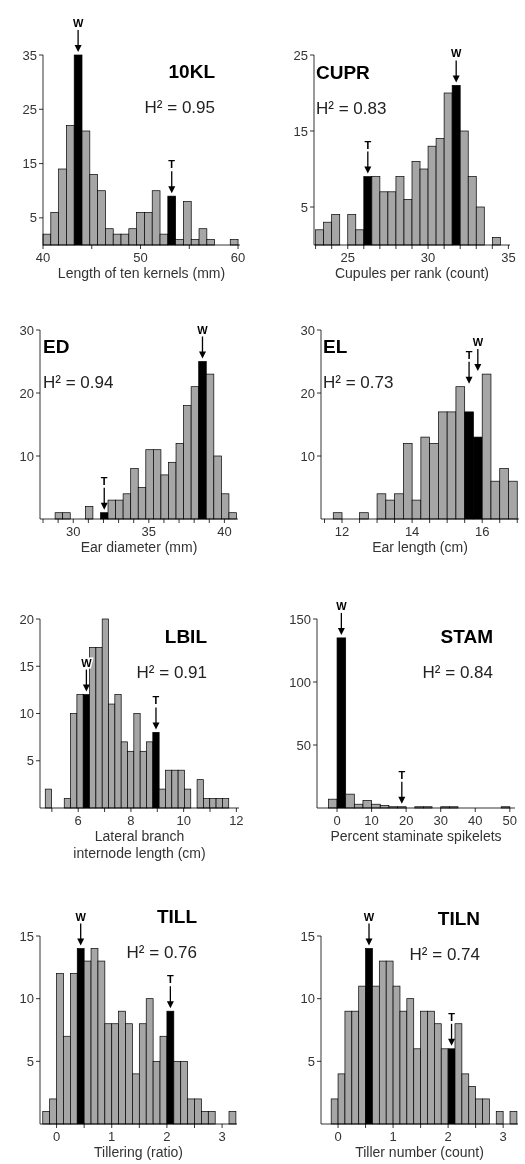  What do you see at coordinates (138, 1152) in the screenshot?
I see `x-axis-title: Tillering (ratio)` at bounding box center [138, 1152].